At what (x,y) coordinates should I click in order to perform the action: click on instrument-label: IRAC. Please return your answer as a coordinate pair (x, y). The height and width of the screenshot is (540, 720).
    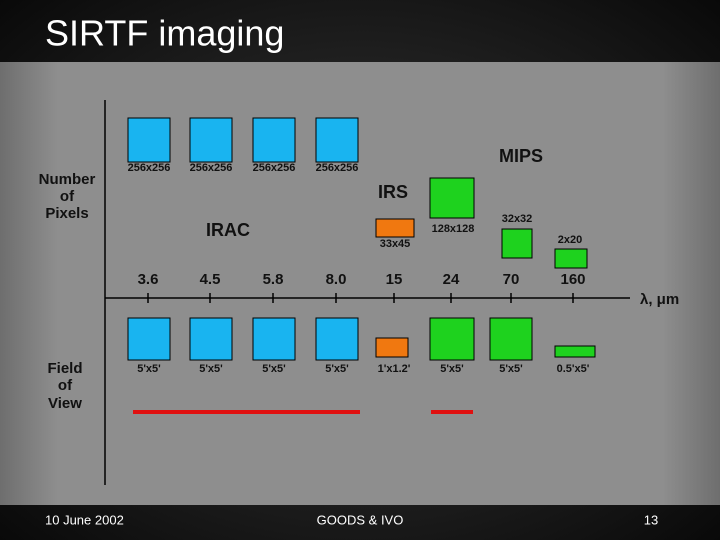
    Looking at the image, I should click on (228, 230).